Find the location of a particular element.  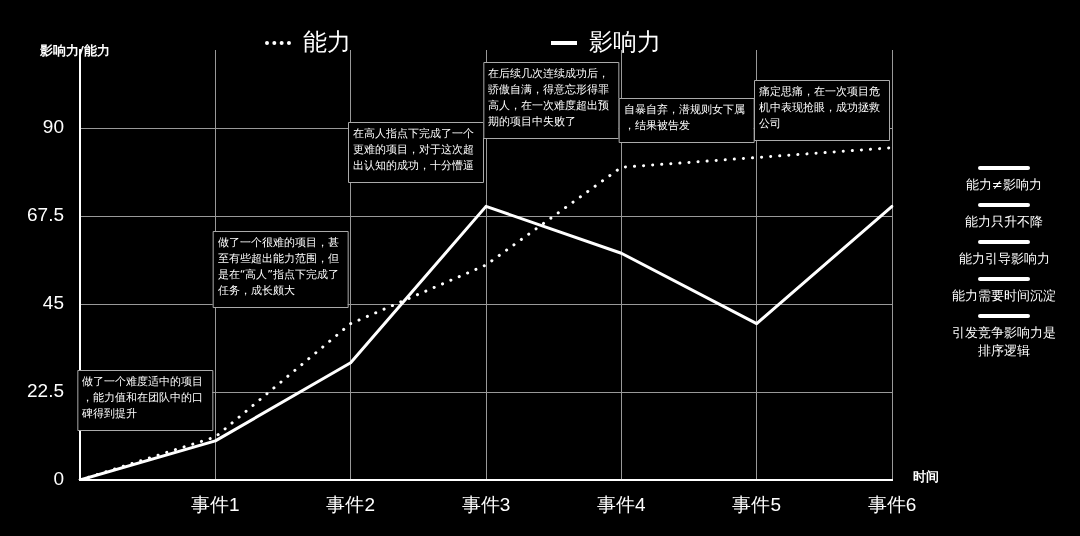

x-tick-label: 事件5 is located at coordinates (756, 504).